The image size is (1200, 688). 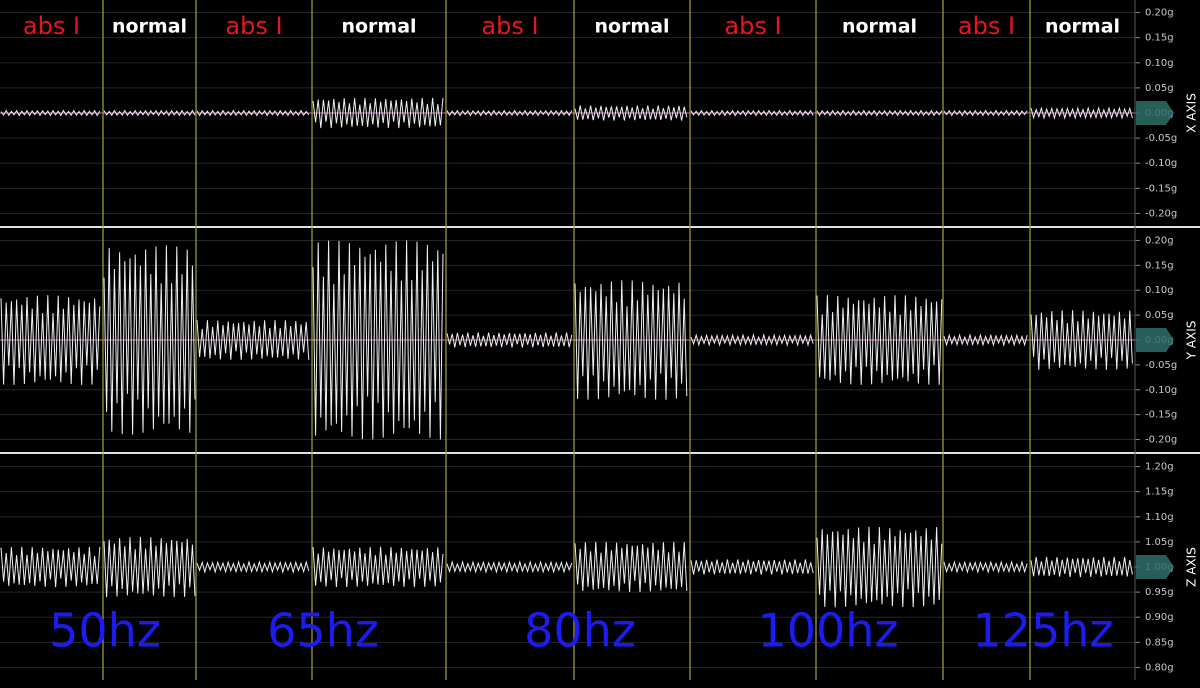 What do you see at coordinates (1192, 567) in the screenshot?
I see `axis-label: Z AXIS` at bounding box center [1192, 567].